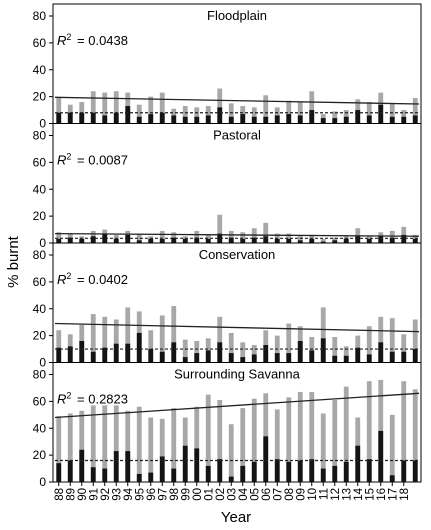 The height and width of the screenshot is (530, 431). What do you see at coordinates (324, 494) in the screenshot?
I see `x-tick-label: 11` at bounding box center [324, 494].